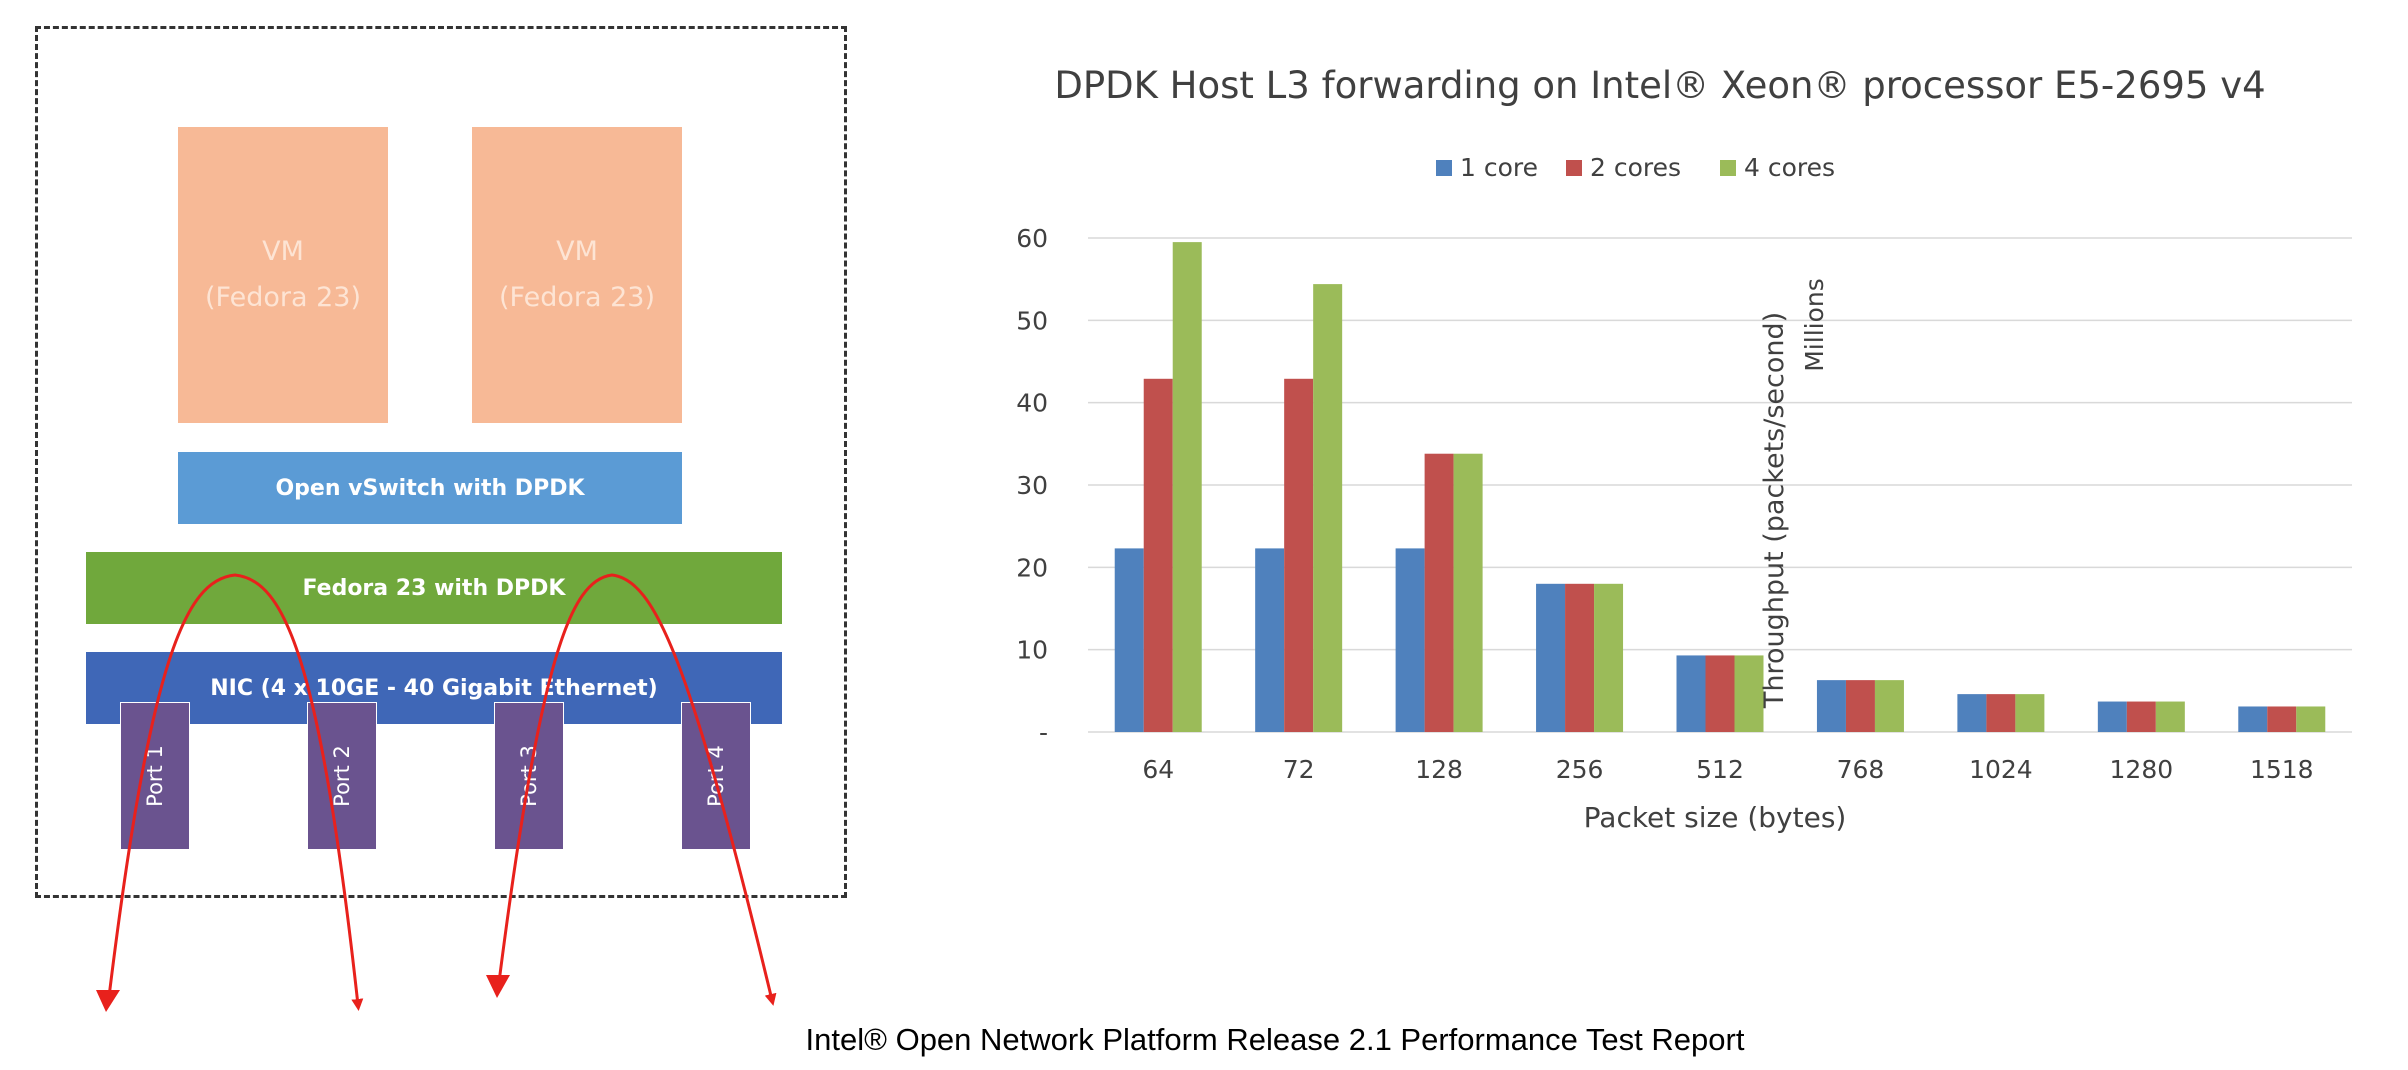  Describe the element at coordinates (1032, 650) in the screenshot. I see `y-tick-label: 10` at that location.